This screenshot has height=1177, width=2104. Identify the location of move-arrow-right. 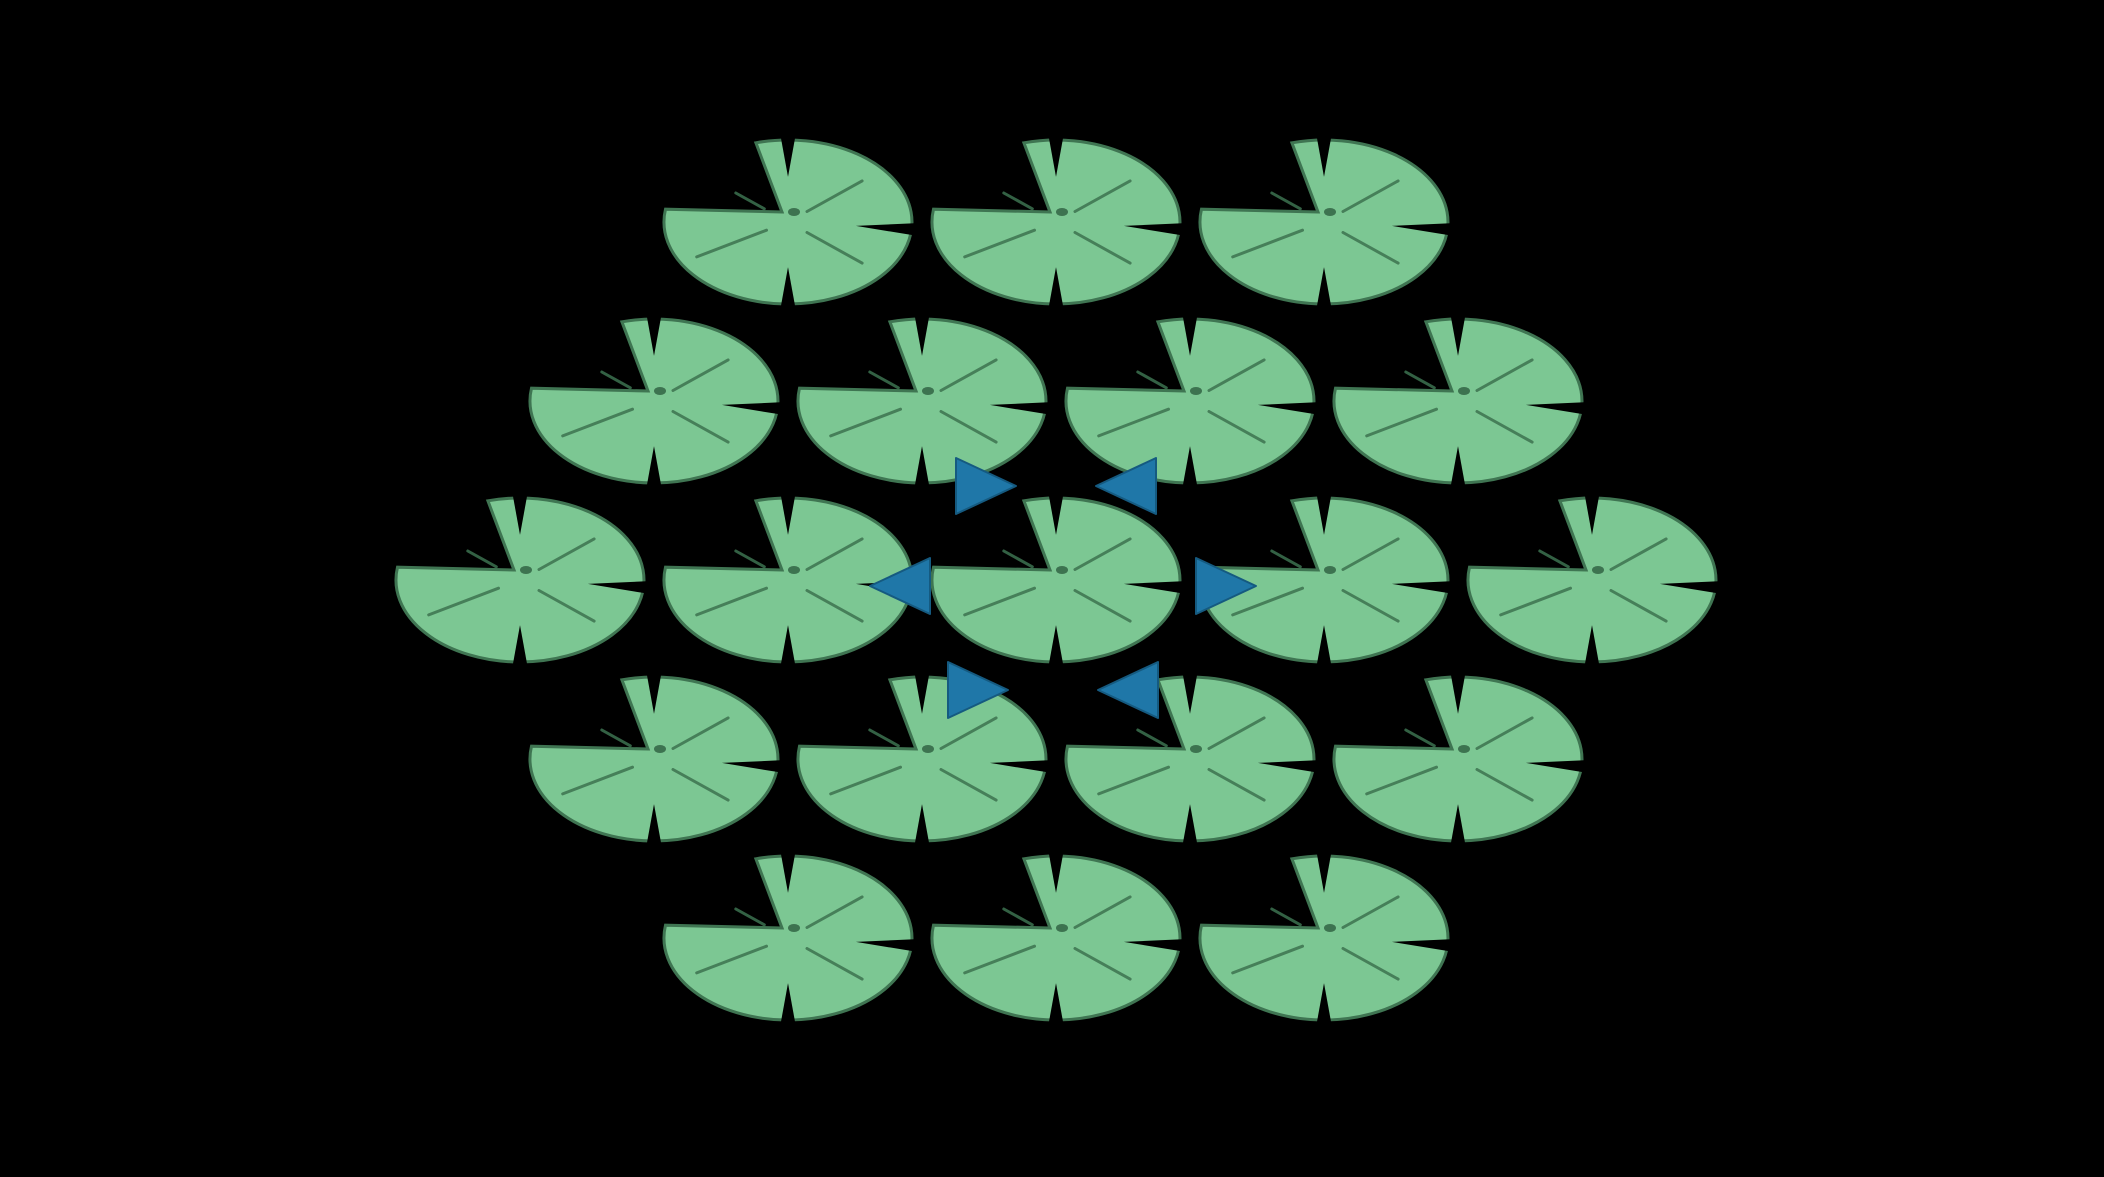
(1226, 586).